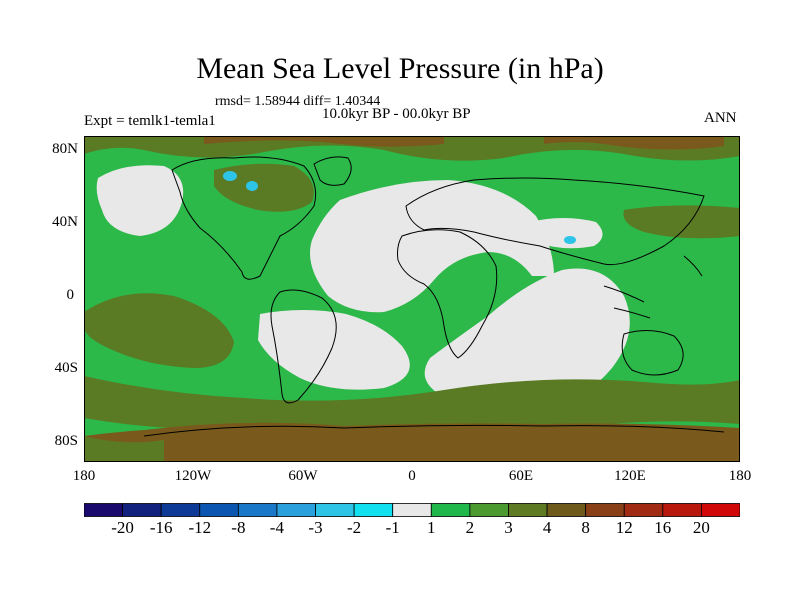  What do you see at coordinates (681, 222) in the screenshot?
I see `north-pacific-olive` at bounding box center [681, 222].